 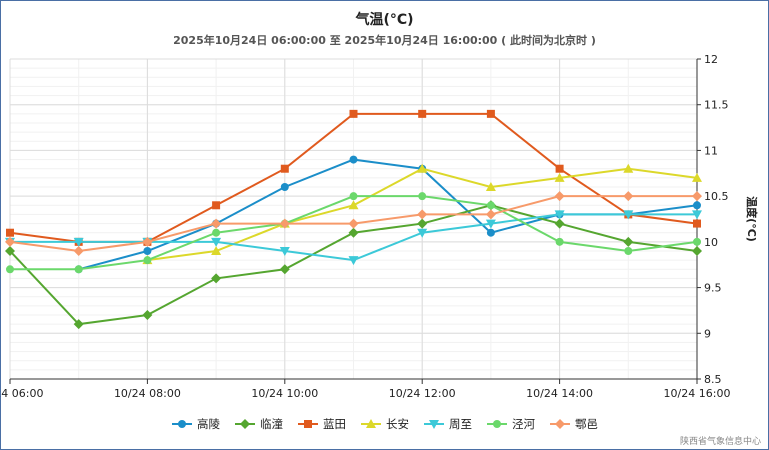 What do you see at coordinates (559, 393) in the screenshot?
I see `x-tick-label: 10/24 14:00` at bounding box center [559, 393].